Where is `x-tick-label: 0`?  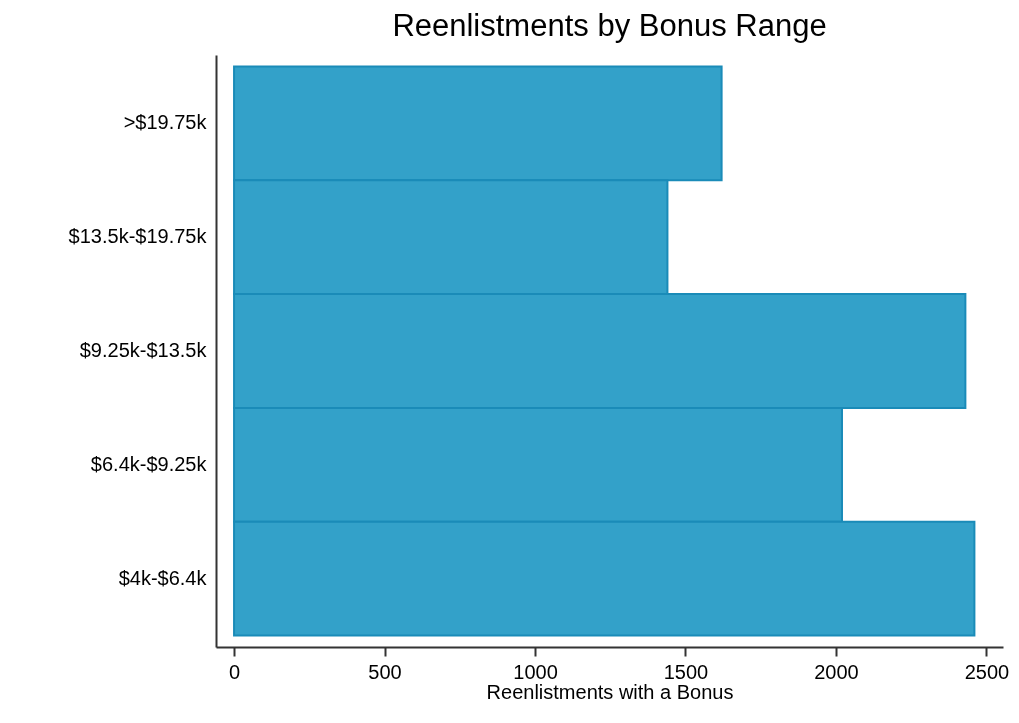
x-tick-label: 0 is located at coordinates (234, 671).